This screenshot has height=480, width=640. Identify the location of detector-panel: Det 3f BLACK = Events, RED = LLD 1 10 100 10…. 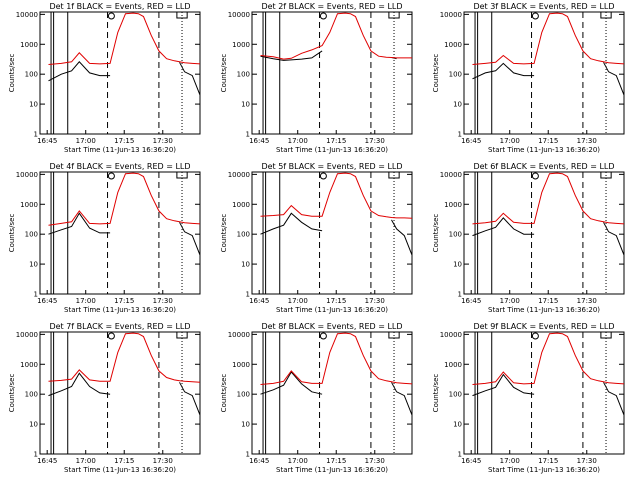
(528, 78).